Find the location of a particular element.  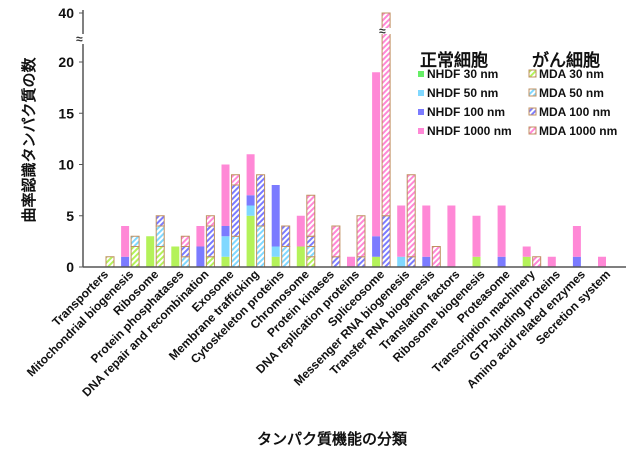

legend-entry: MDA 100 nm is located at coordinates (575, 112).